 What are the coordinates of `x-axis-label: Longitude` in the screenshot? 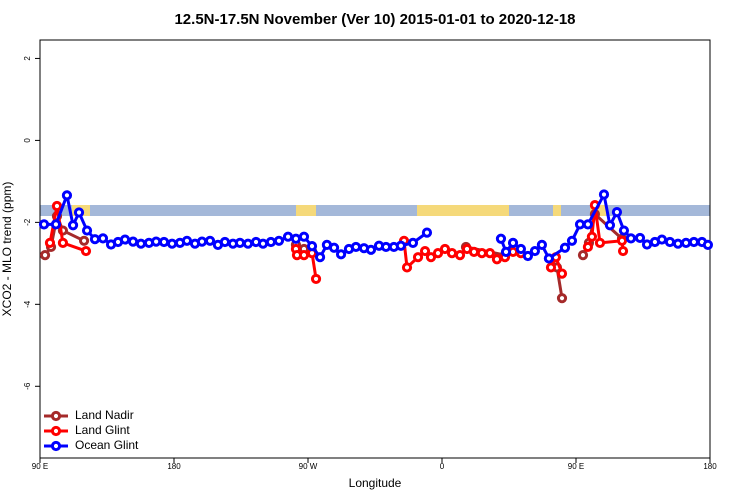 It's located at (375, 483).